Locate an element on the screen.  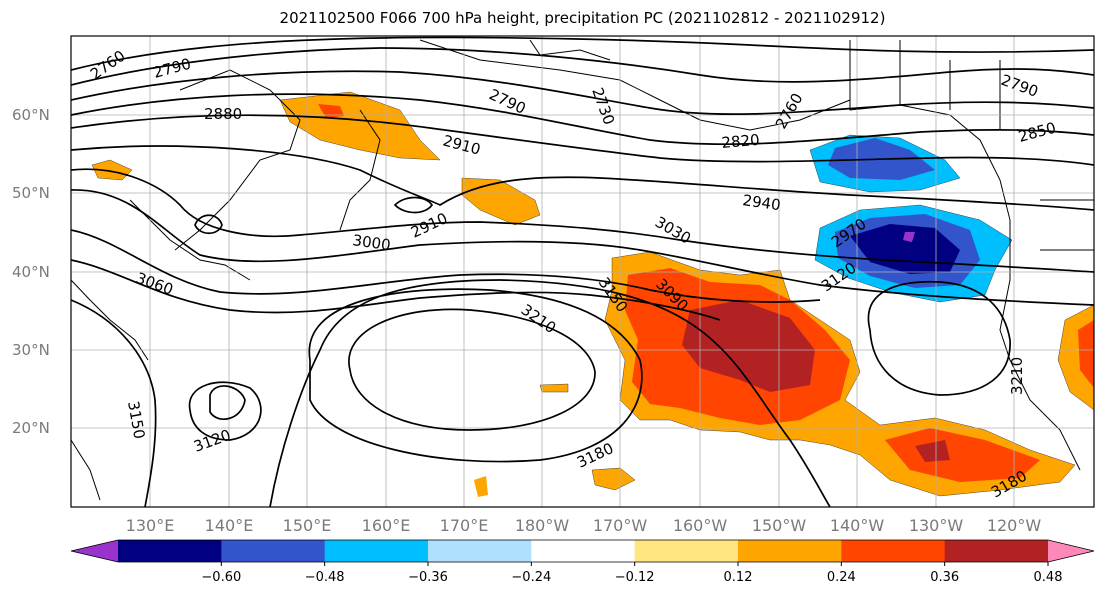
latitude-labels: 60°N 50°N 40°N 30°N 20°N is located at coordinates (31, 271).